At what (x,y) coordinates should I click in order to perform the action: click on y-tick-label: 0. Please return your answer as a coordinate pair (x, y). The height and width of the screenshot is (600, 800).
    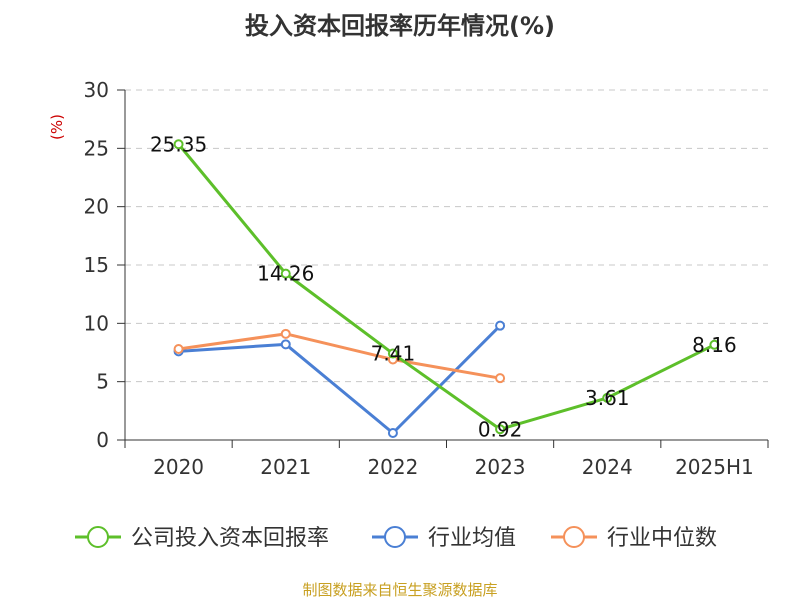
    Looking at the image, I should click on (102, 440).